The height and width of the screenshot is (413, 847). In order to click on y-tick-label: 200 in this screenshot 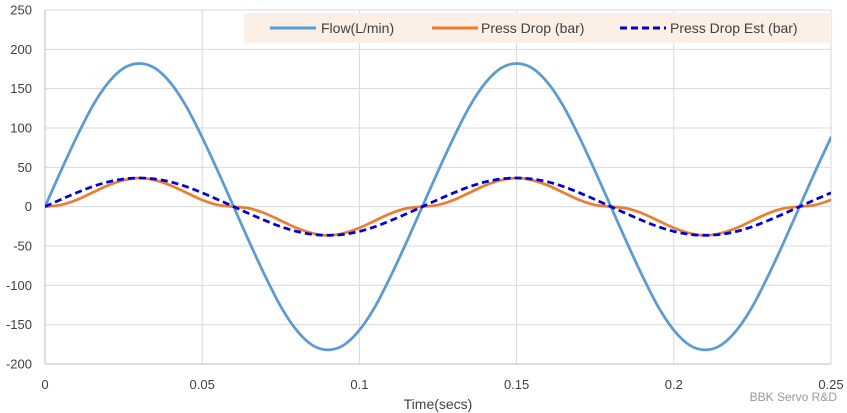, I will do `click(21, 49)`.